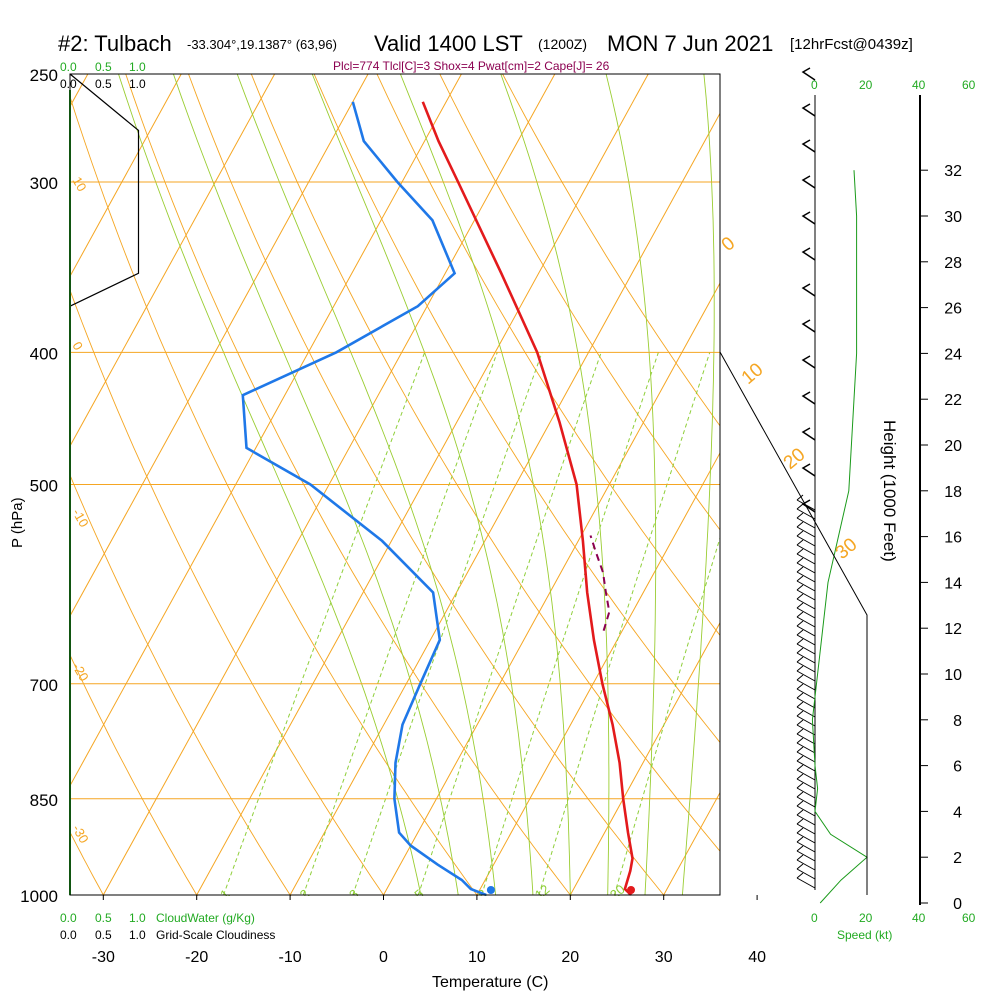  Describe the element at coordinates (953, 354) in the screenshot. I see `height-tick-label: 24` at that location.